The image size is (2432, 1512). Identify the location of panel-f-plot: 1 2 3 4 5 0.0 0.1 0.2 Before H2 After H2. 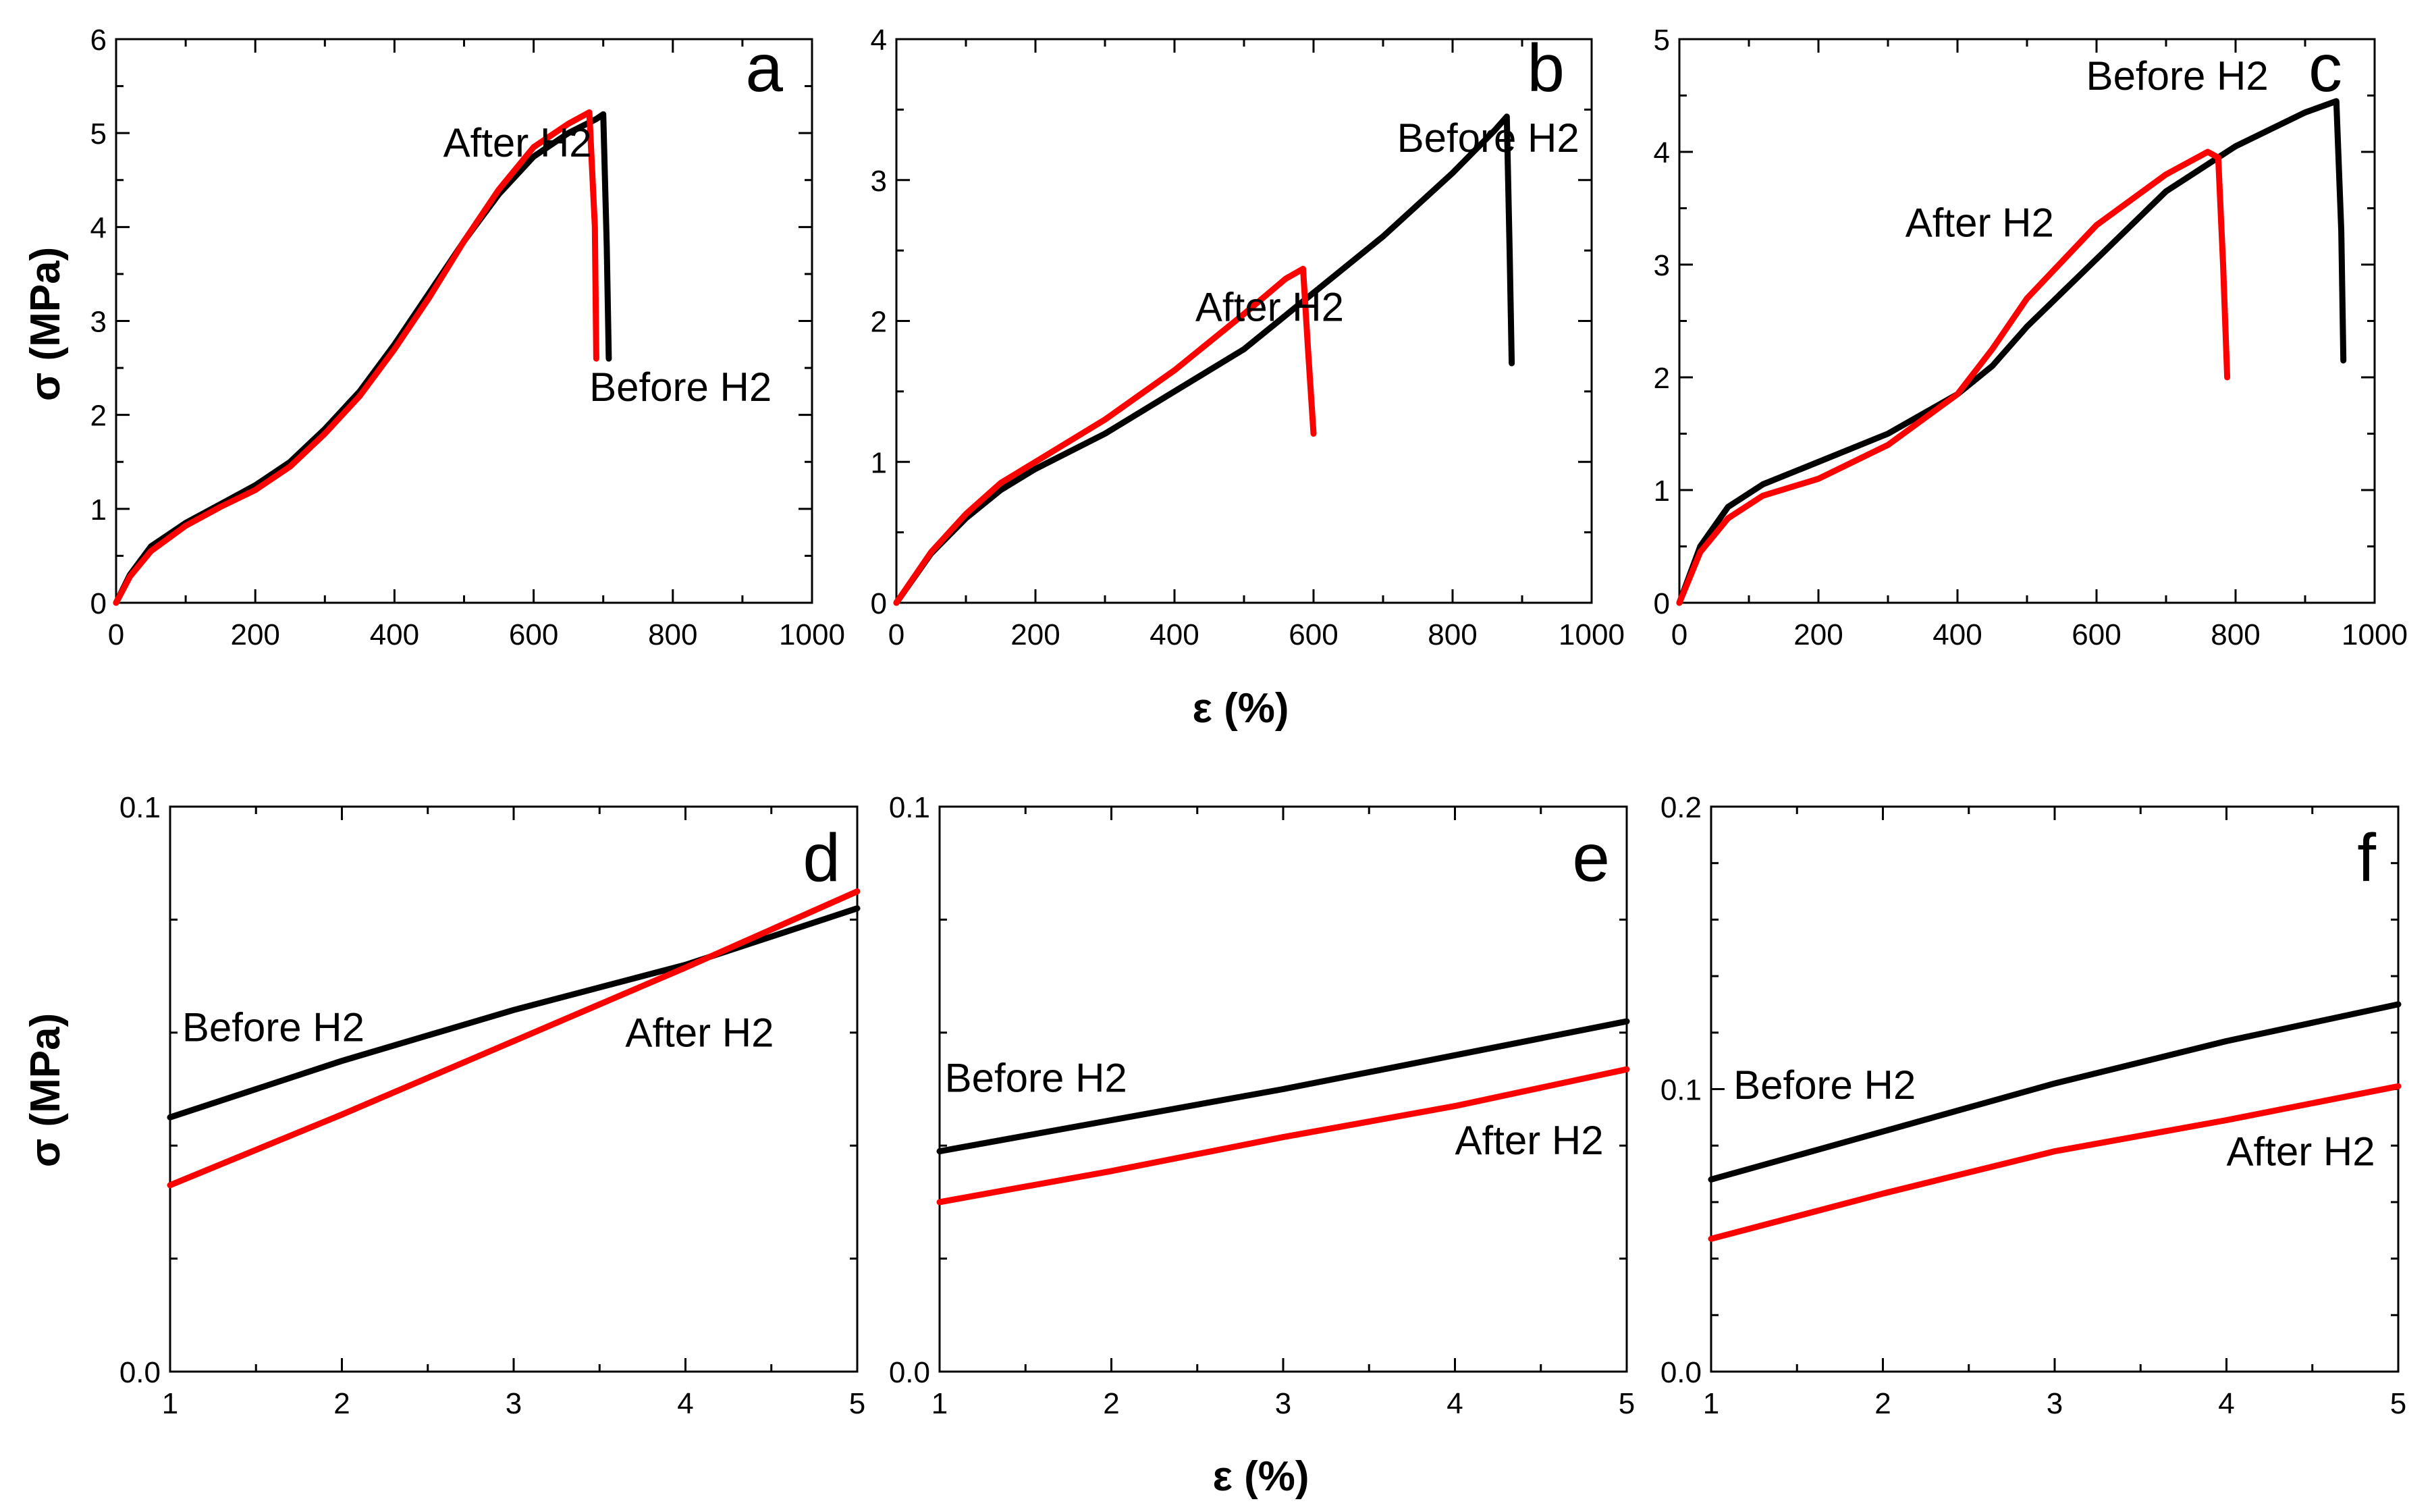
(2033, 1105).